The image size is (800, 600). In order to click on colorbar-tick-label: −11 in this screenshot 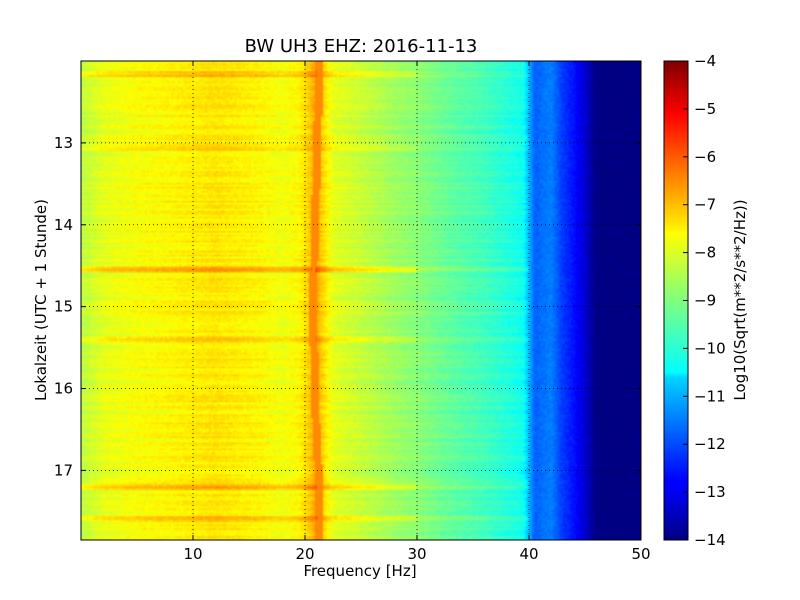, I will do `click(710, 396)`.